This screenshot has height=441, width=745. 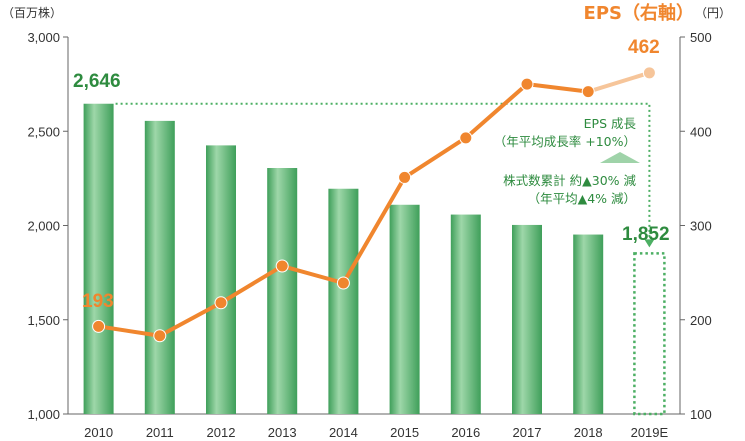 What do you see at coordinates (649, 73) in the screenshot?
I see `eps-point-projected` at bounding box center [649, 73].